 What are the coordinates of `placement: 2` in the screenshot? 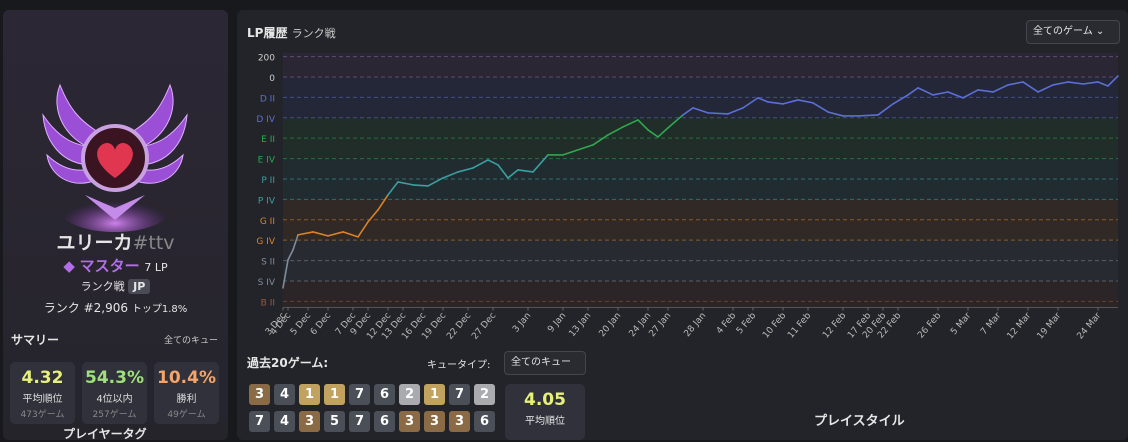 It's located at (409, 394).